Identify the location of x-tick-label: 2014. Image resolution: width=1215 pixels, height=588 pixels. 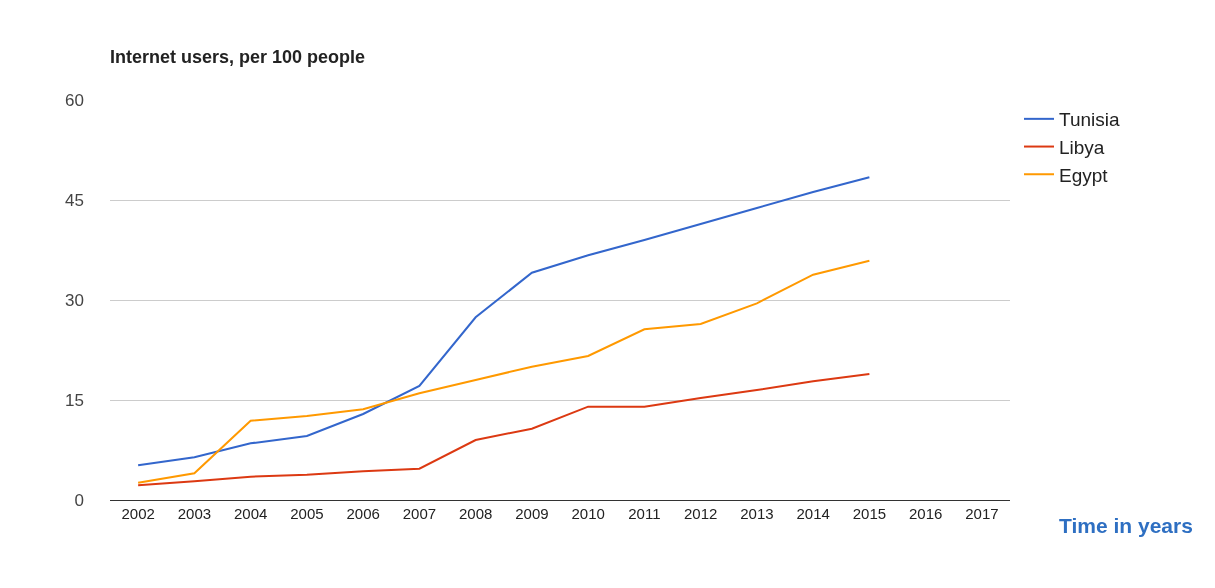
(813, 513).